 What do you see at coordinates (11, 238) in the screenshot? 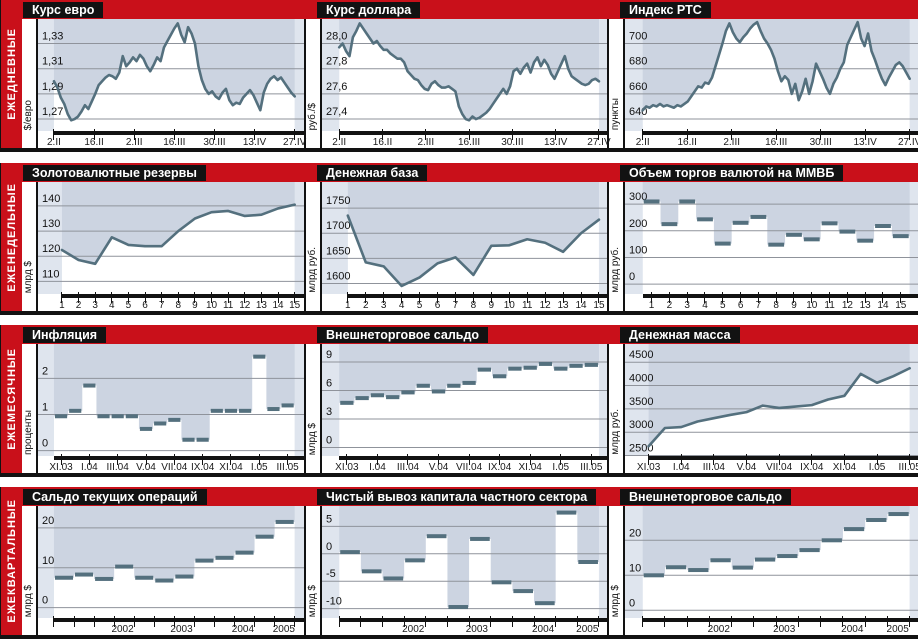
I see `section-label-weekly: ЕЖЕНЕДЕЛЬНЫЕ` at bounding box center [11, 238].